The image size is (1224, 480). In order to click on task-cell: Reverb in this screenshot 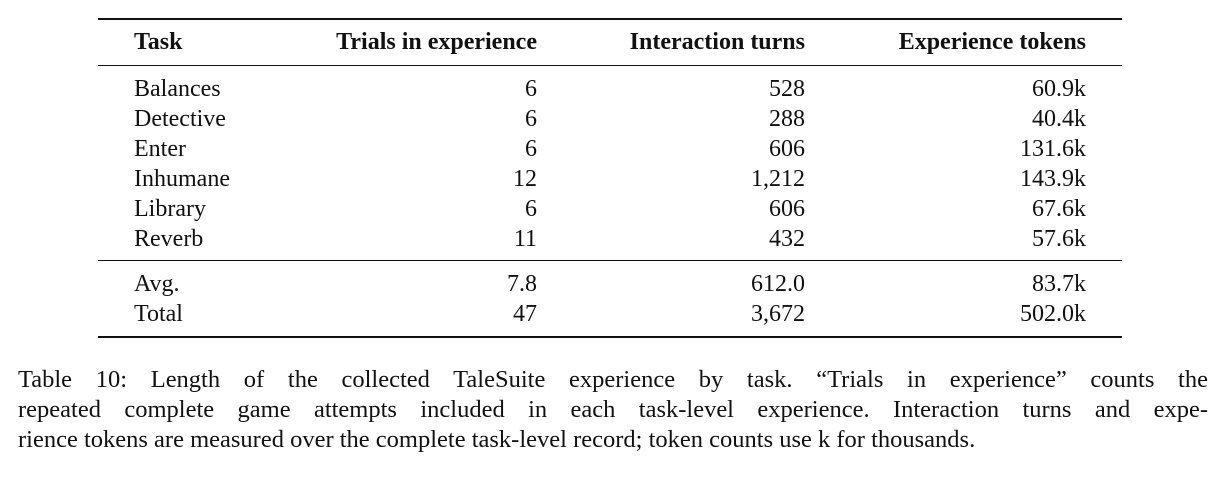, I will do `click(169, 239)`.